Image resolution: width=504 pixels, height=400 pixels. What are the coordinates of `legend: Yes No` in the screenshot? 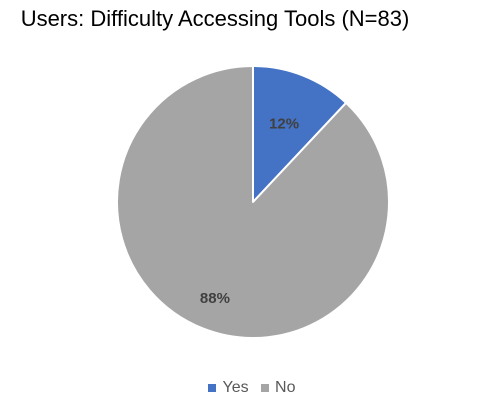 It's located at (252, 388).